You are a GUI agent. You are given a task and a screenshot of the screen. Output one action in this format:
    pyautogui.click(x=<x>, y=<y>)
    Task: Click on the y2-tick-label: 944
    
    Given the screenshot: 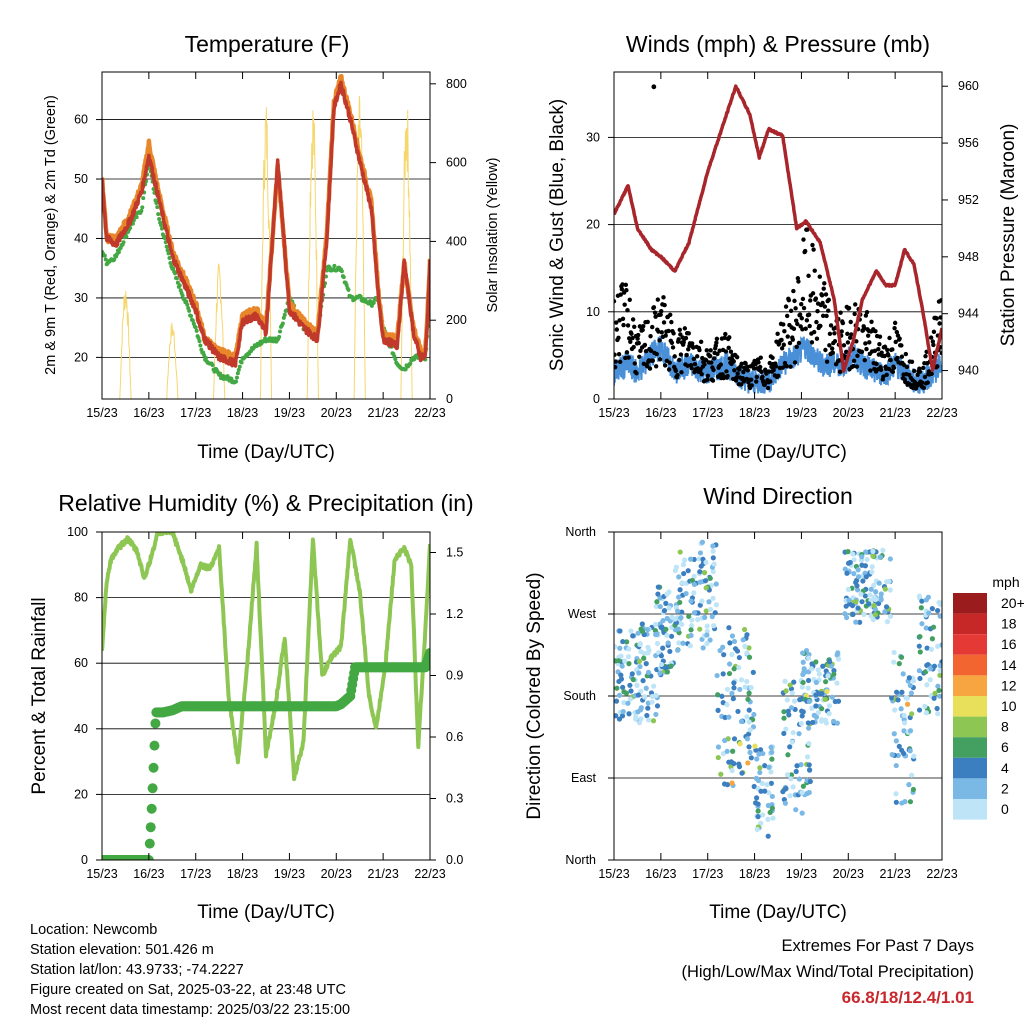 What is the action you would take?
    pyautogui.click(x=968, y=314)
    